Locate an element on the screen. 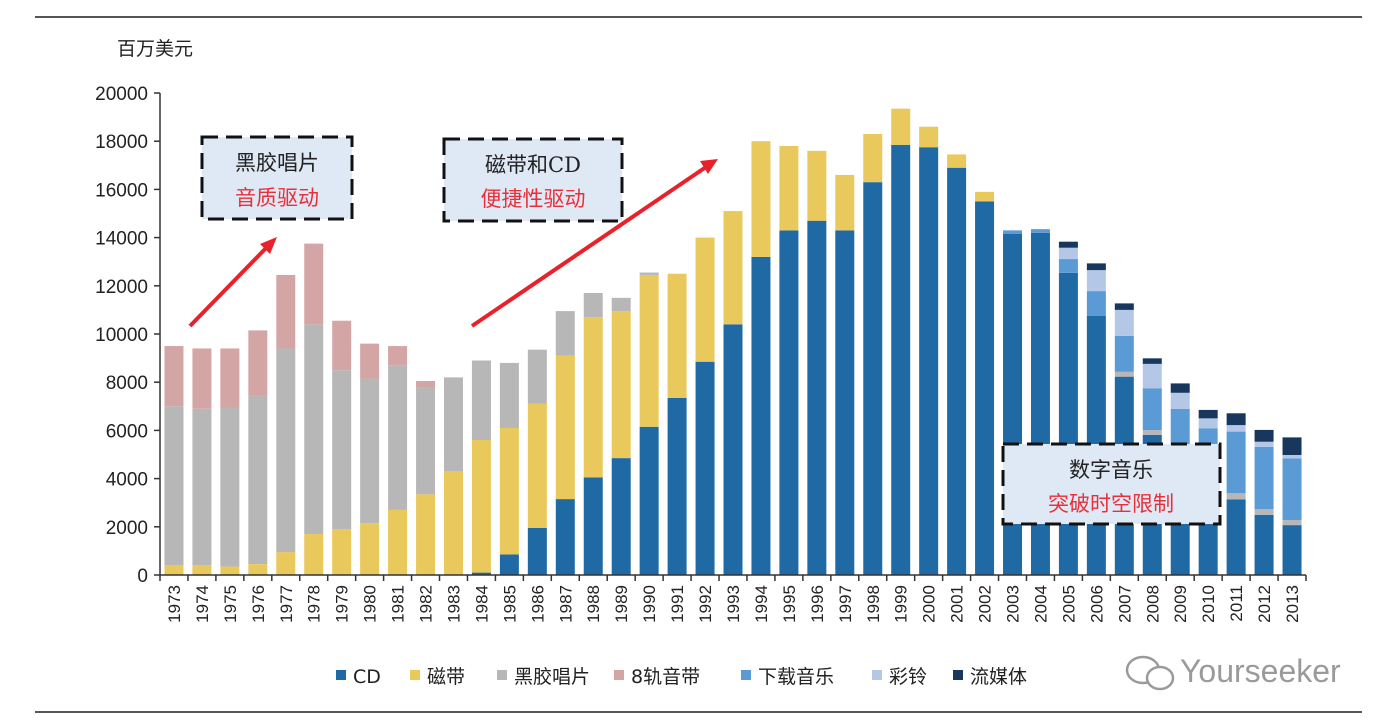  x-tick-label: 2001 is located at coordinates (957, 604).